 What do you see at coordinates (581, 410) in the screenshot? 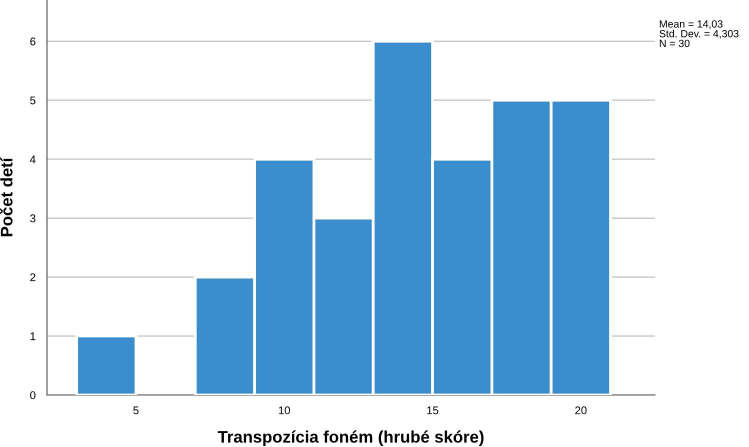
I see `x-tick-label: 20` at bounding box center [581, 410].